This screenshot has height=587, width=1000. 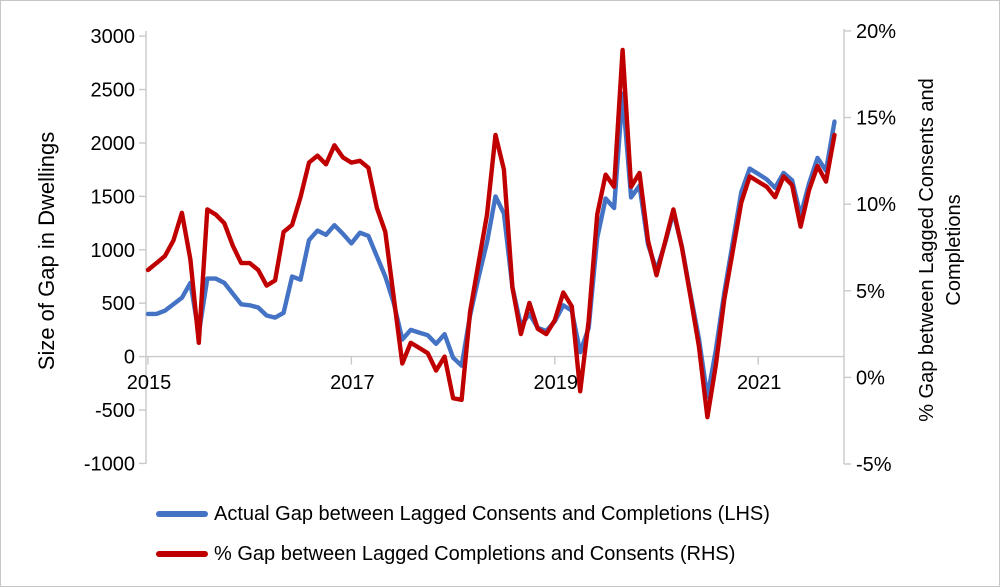 What do you see at coordinates (115, 411) in the screenshot?
I see `left-axis-tick-label: -500` at bounding box center [115, 411].